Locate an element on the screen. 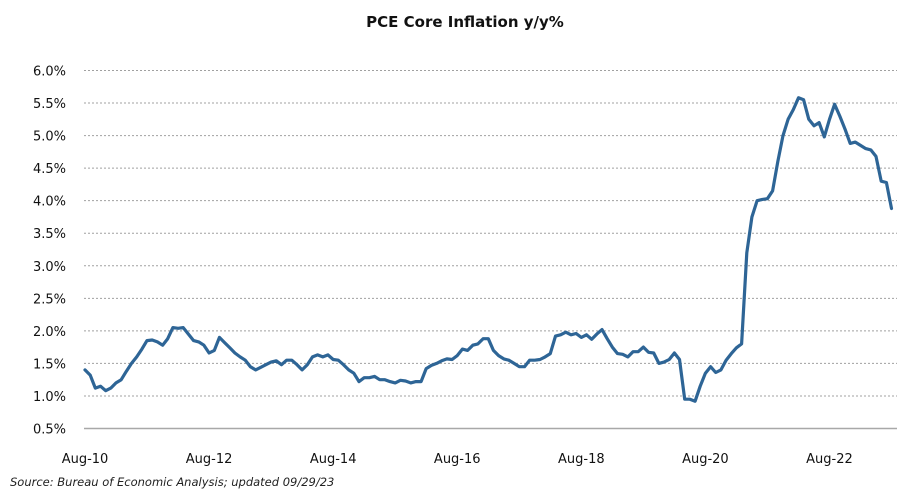  y-tick-label: 1.5% is located at coordinates (49, 364).